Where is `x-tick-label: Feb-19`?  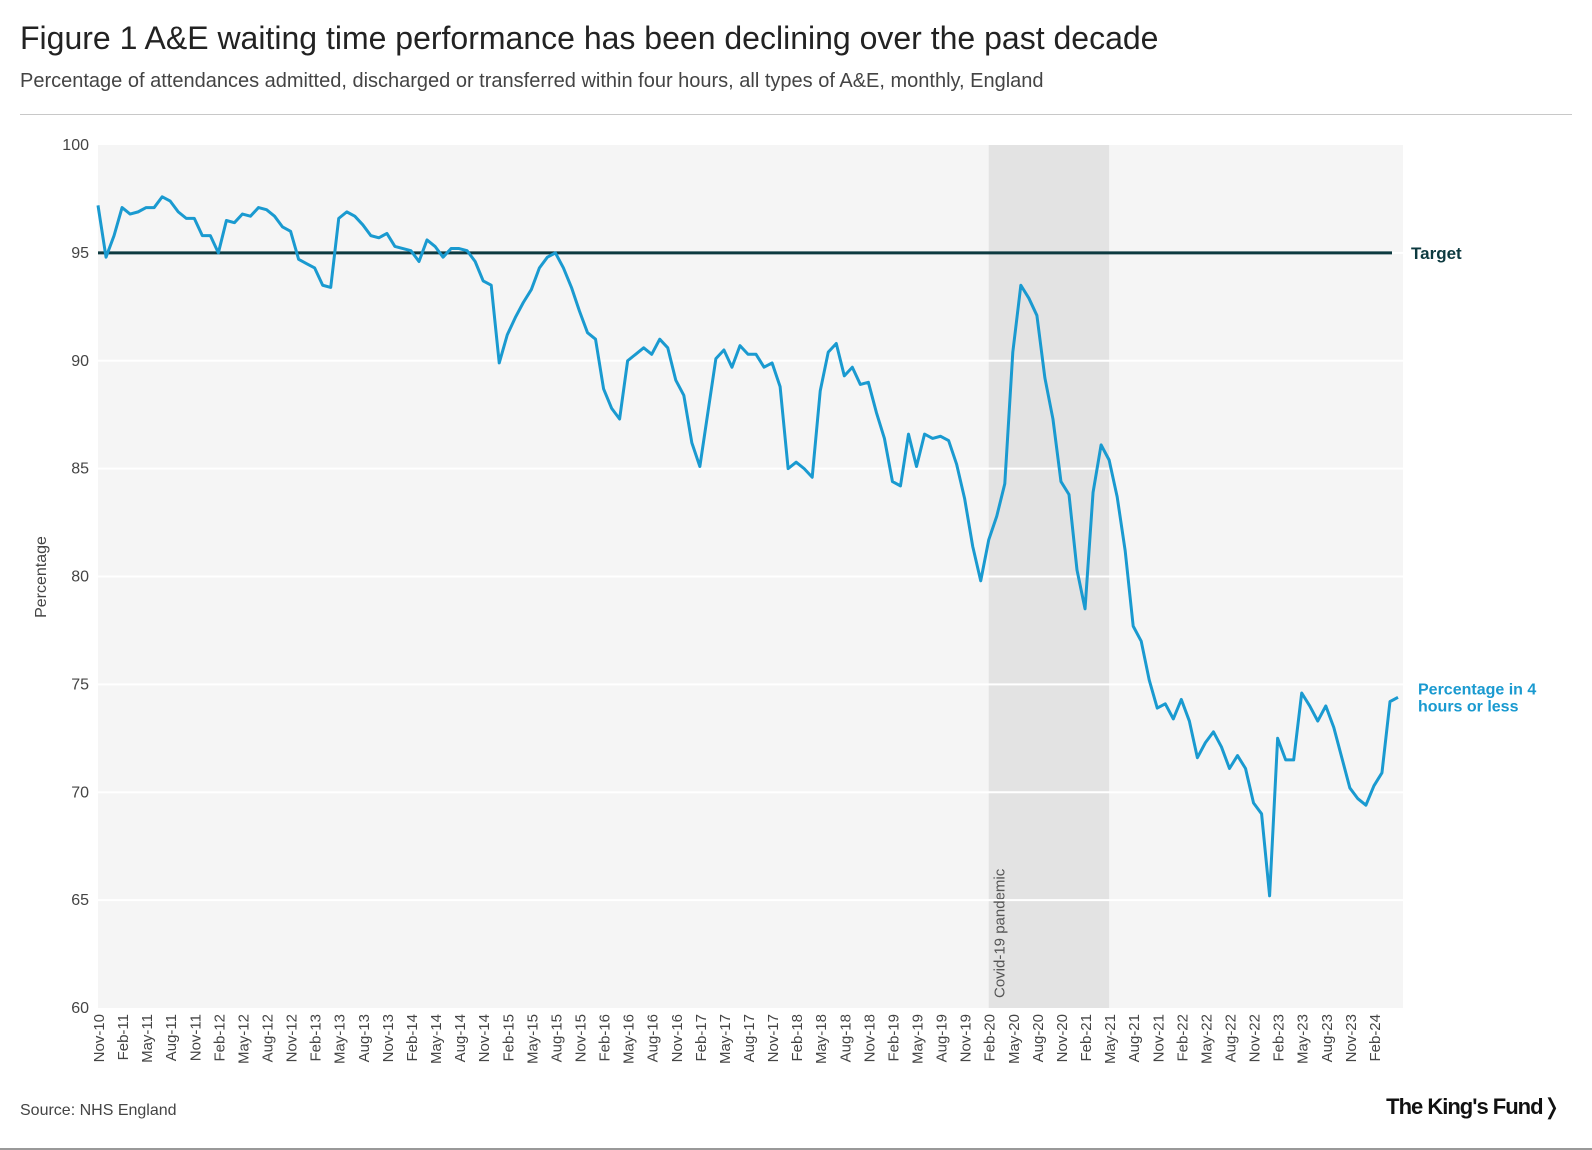
x-tick-label: Feb-19 is located at coordinates (893, 1038).